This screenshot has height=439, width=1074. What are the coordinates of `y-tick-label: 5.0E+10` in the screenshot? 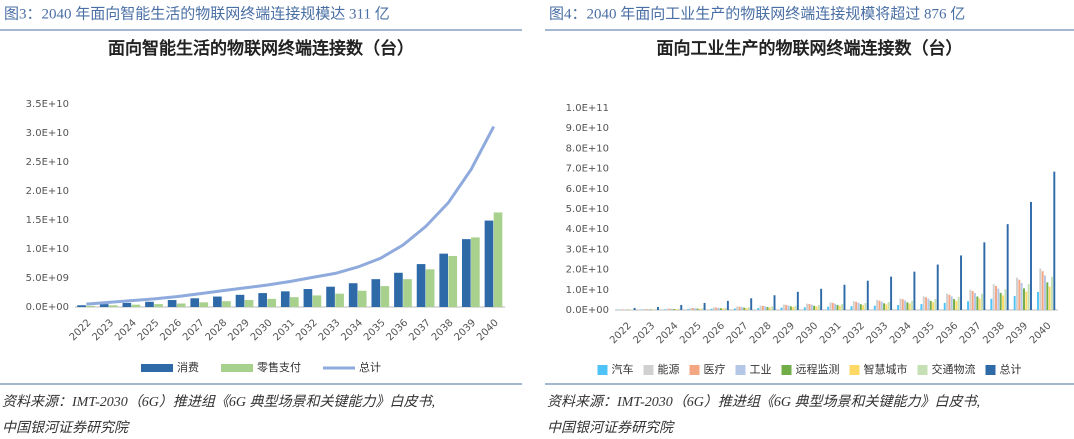 It's located at (587, 209).